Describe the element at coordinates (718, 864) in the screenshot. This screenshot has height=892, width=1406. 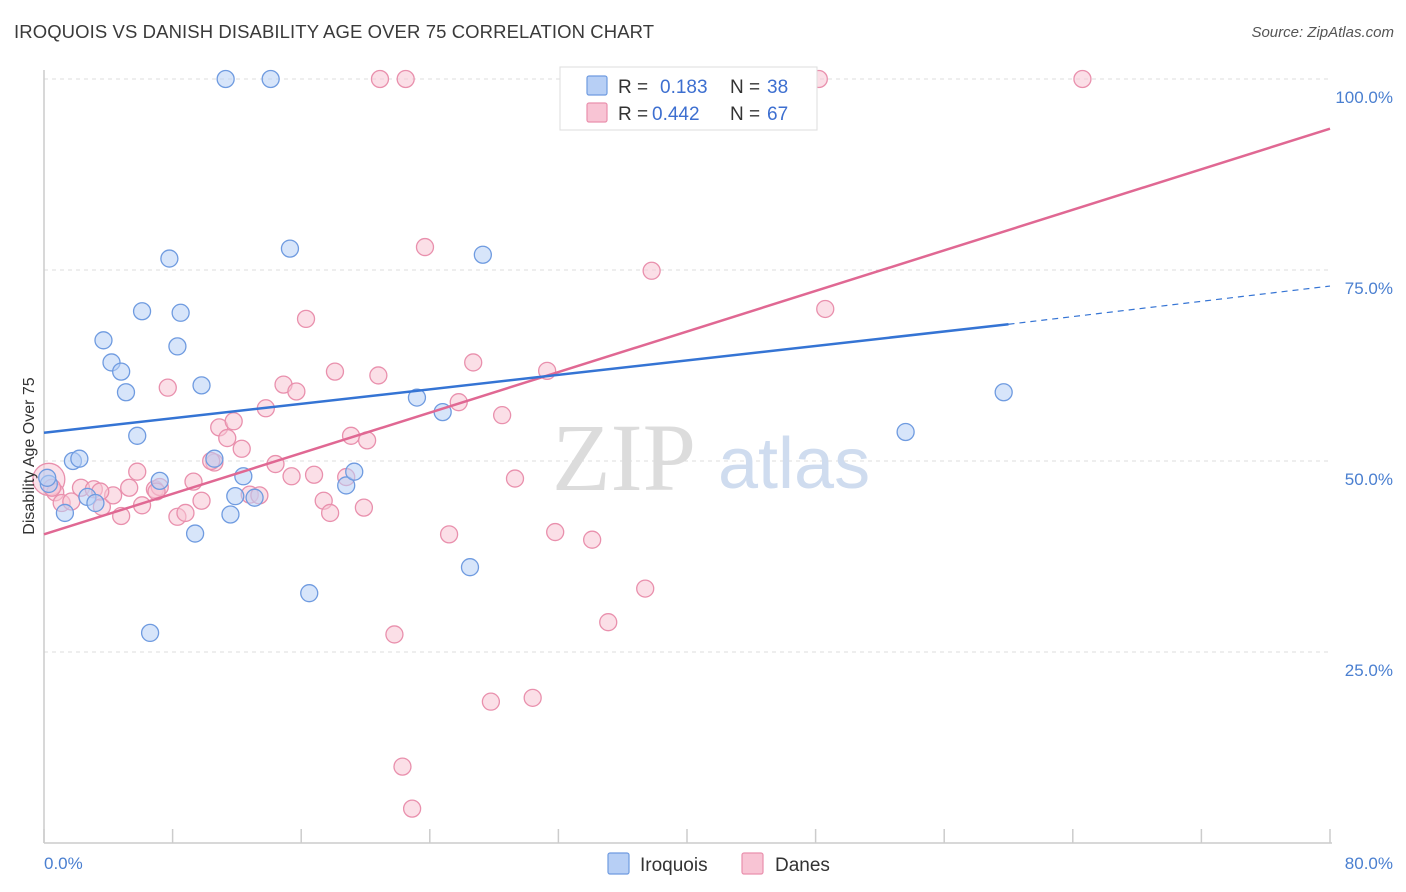
I see `series-legend: Iroquois Danes` at that location.